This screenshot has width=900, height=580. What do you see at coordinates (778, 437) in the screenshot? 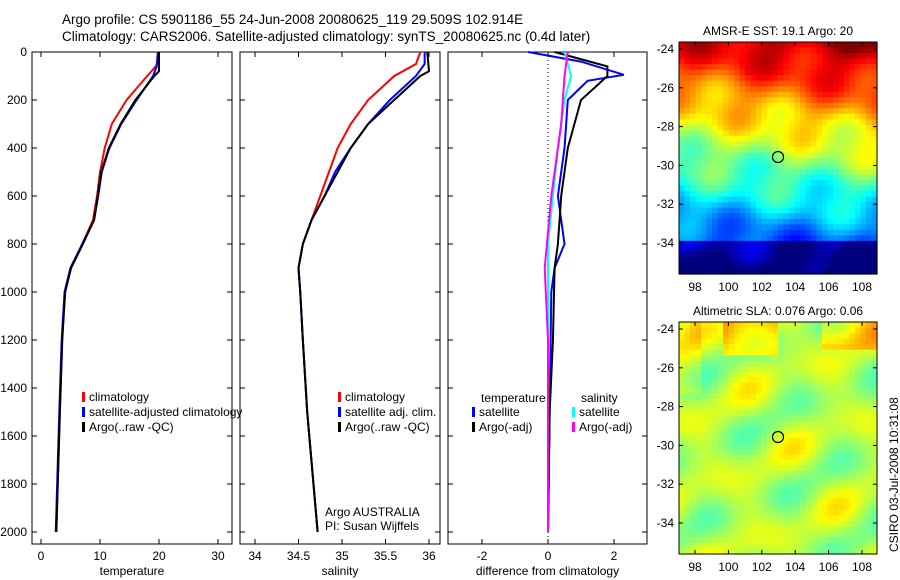
I see `argo-location-marker` at bounding box center [778, 437].